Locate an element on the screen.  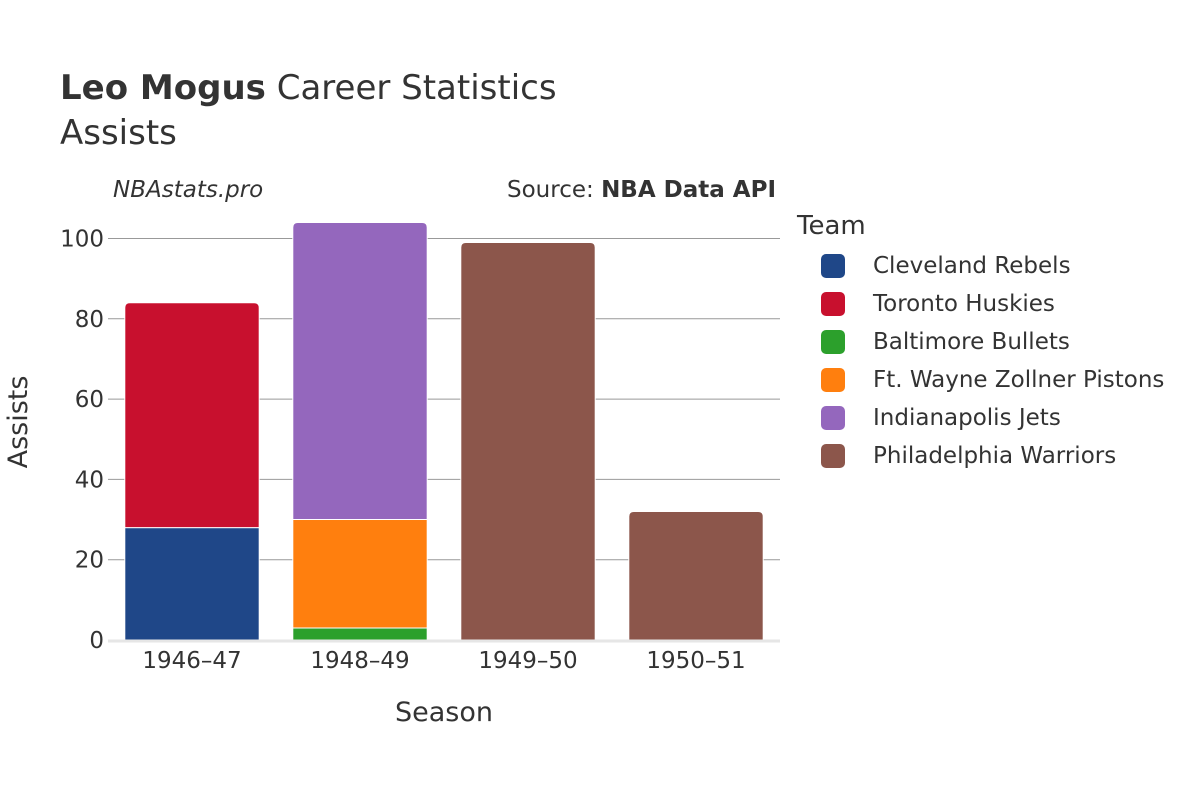
legend-title: Team is located at coordinates (831, 226).